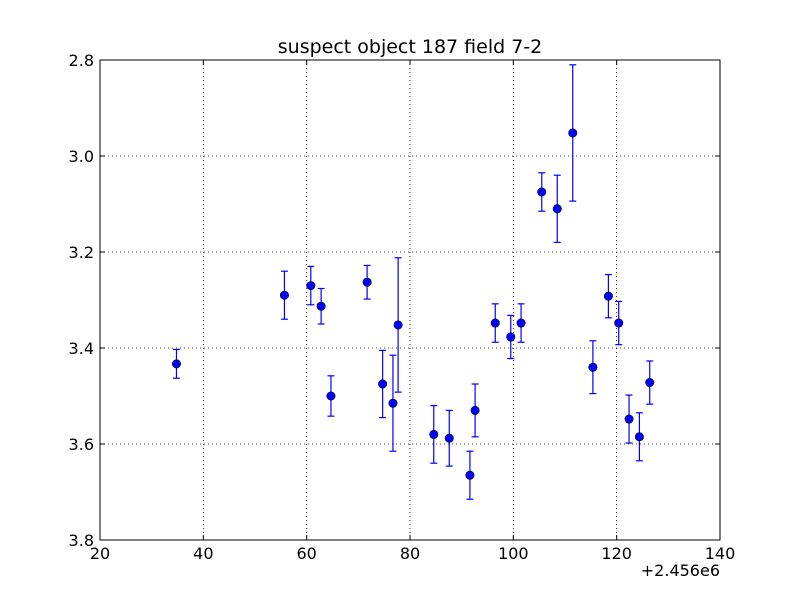 Image resolution: width=800 pixels, height=600 pixels. Describe the element at coordinates (203, 553) in the screenshot. I see `x-tick-label: 40` at that location.